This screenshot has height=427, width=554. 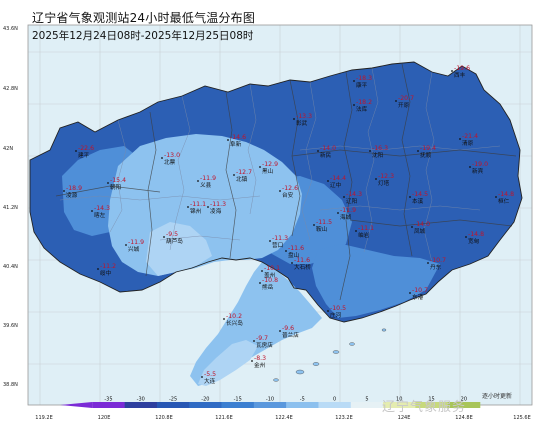 What do you see at coordinates (208, 178) in the screenshot?
I see `station-value: -11.9` at bounding box center [208, 178].